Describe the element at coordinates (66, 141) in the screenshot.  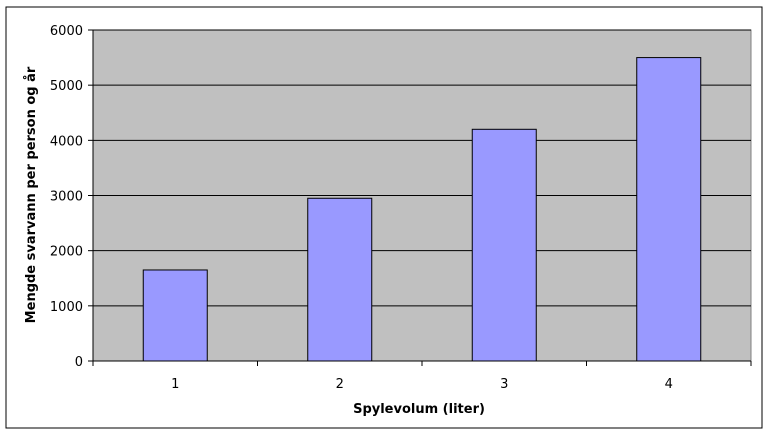
I see `y-tick-label-4000: 4000` at that location.